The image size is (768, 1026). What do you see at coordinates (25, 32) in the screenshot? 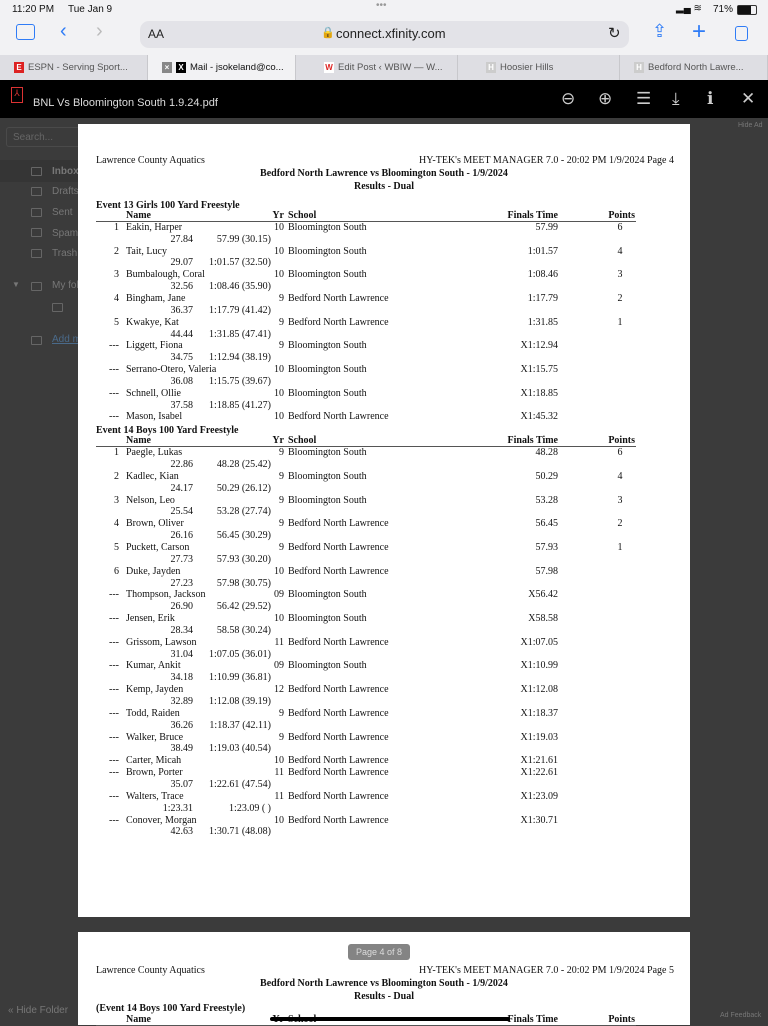
I see `sidebar-toggle-icon` at bounding box center [25, 32].